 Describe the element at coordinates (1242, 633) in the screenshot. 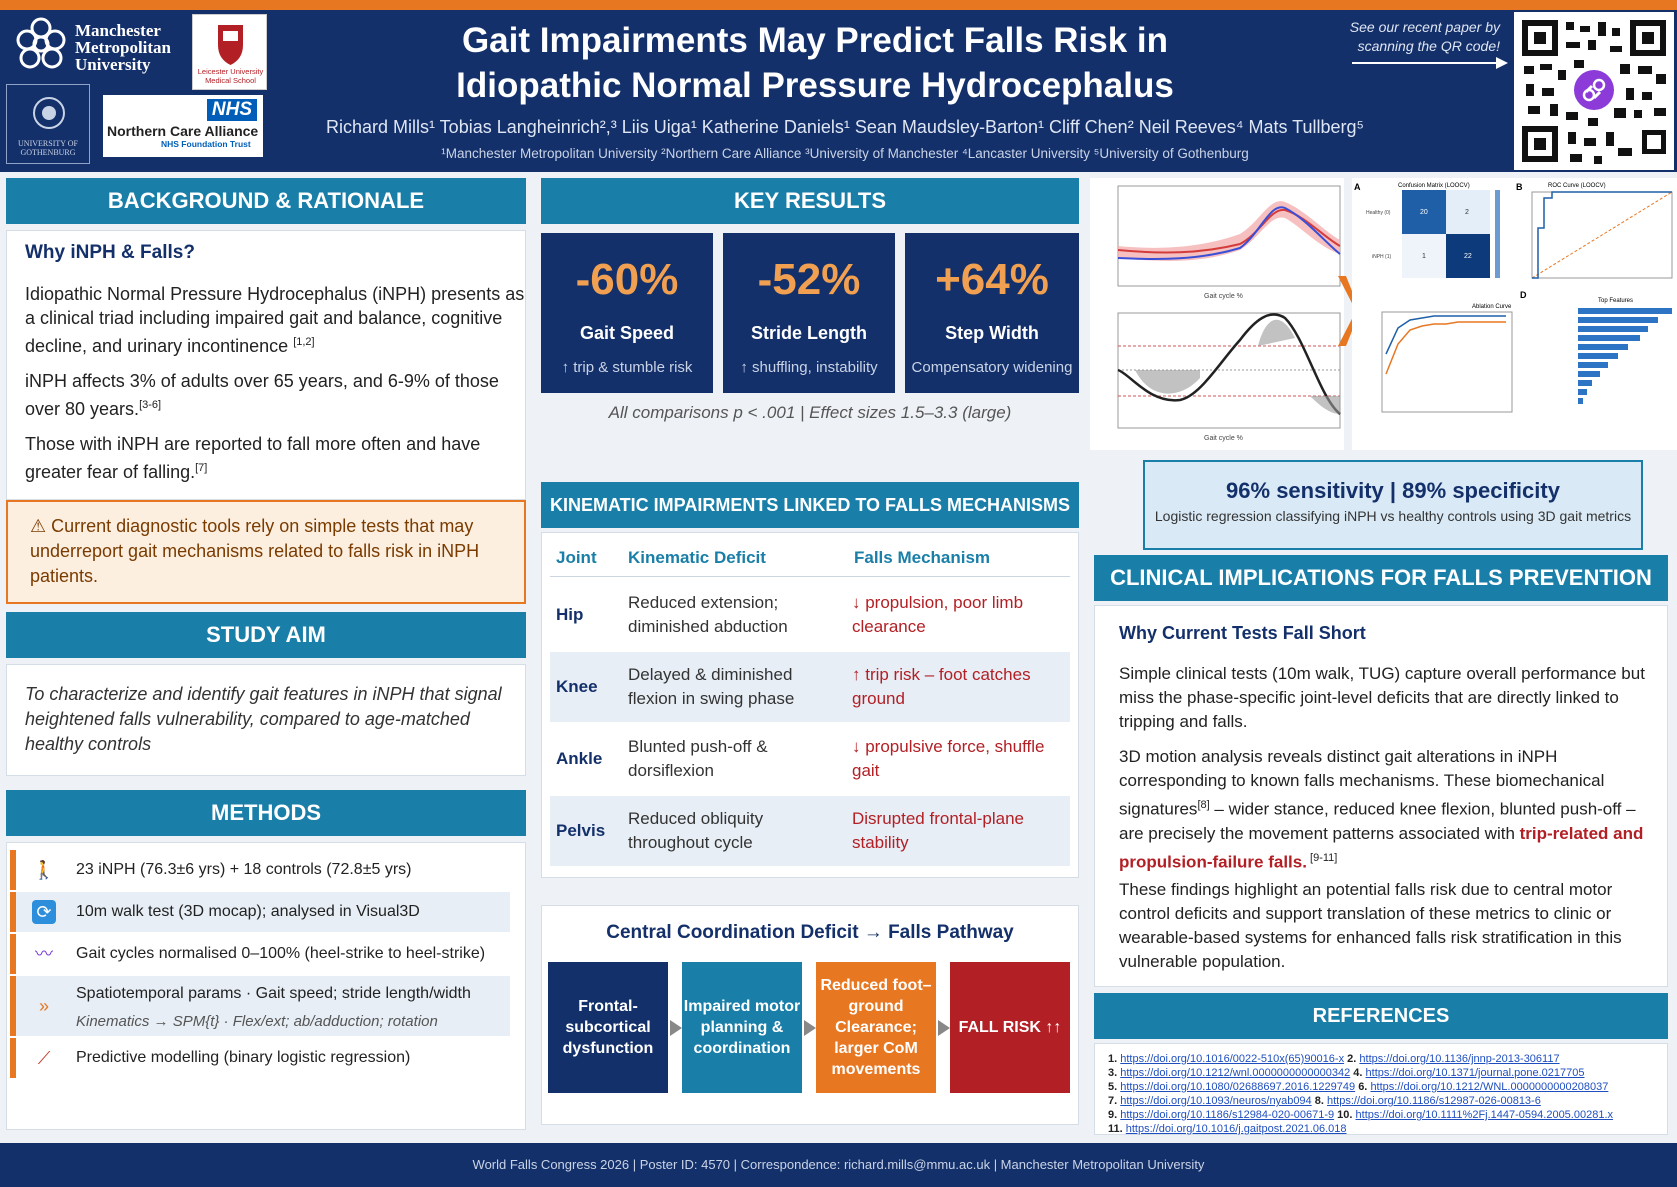

I see `clinical-subheading: Why Current Tests Fall Short` at that location.